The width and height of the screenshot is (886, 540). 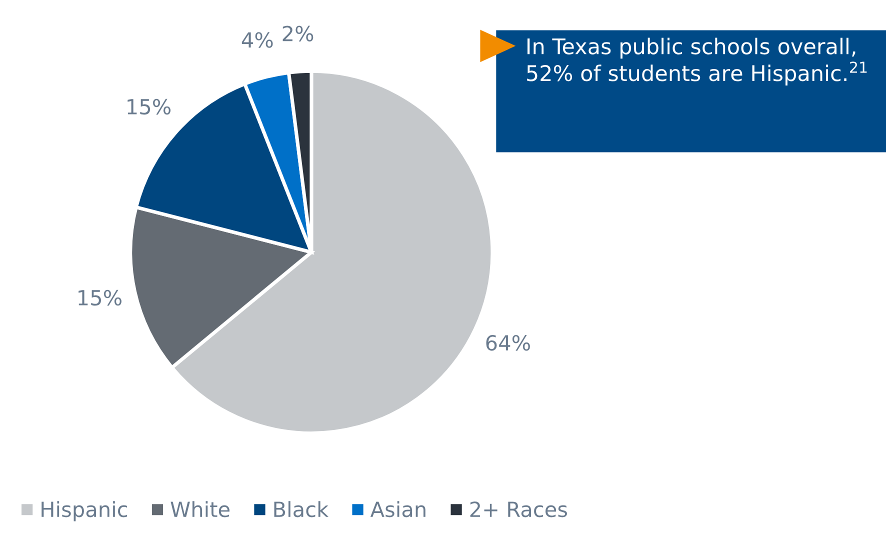 I want to click on legend-label: Black, so click(x=301, y=509).